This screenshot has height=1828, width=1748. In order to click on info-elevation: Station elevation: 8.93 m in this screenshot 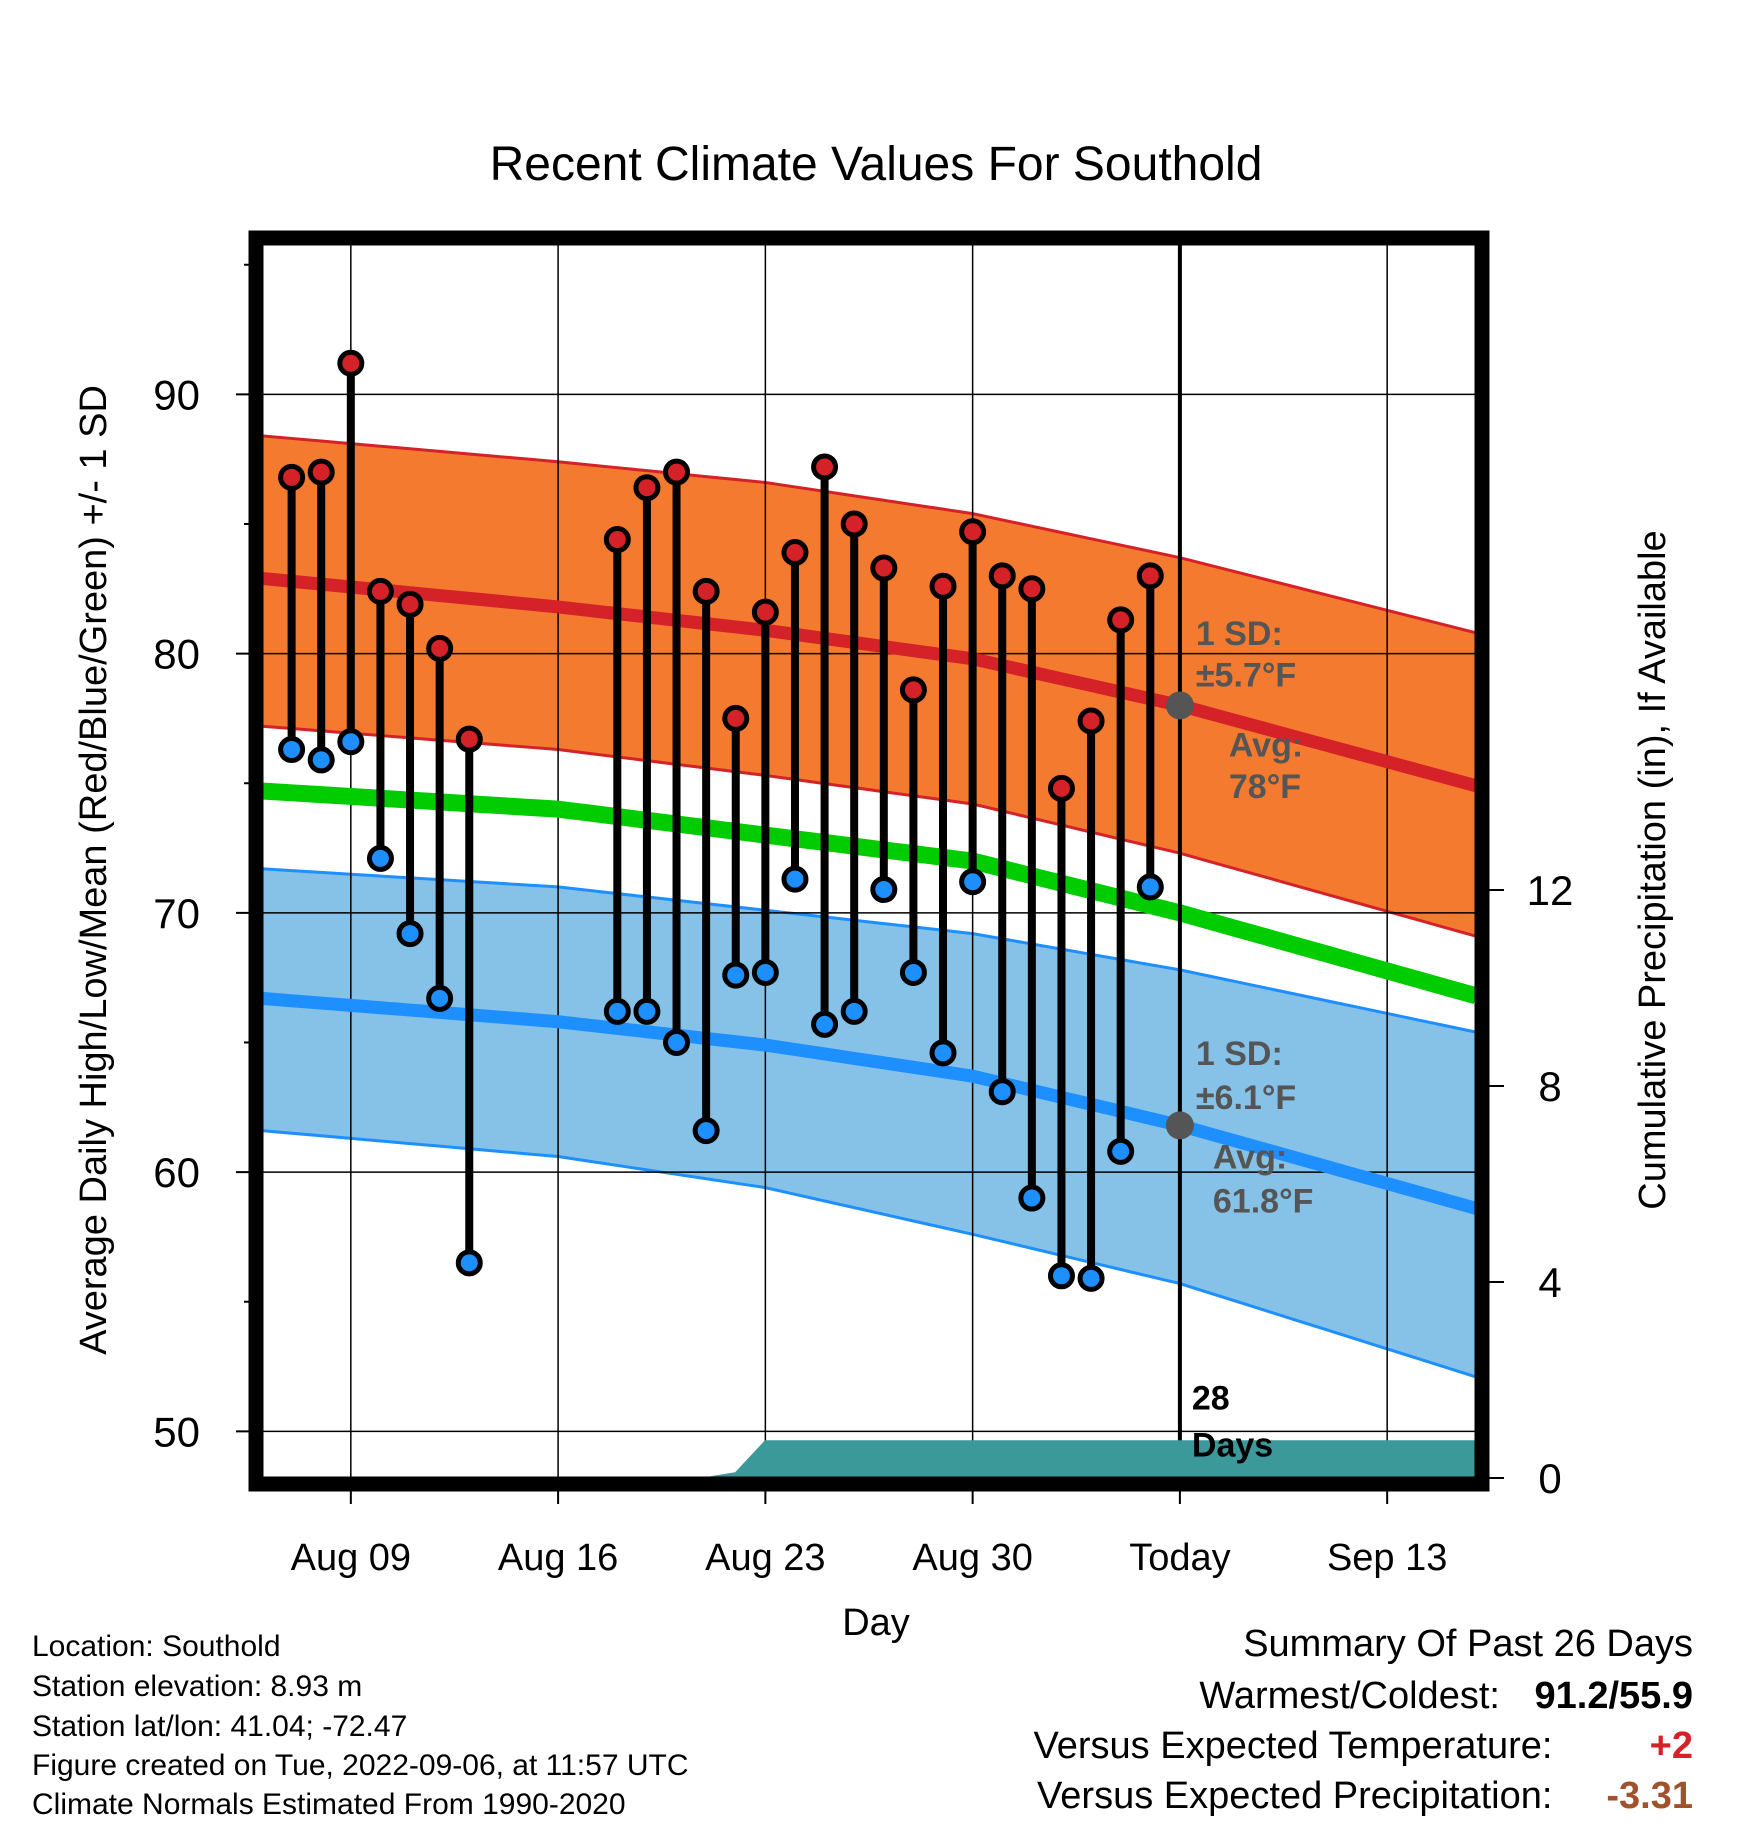, I will do `click(197, 1686)`.